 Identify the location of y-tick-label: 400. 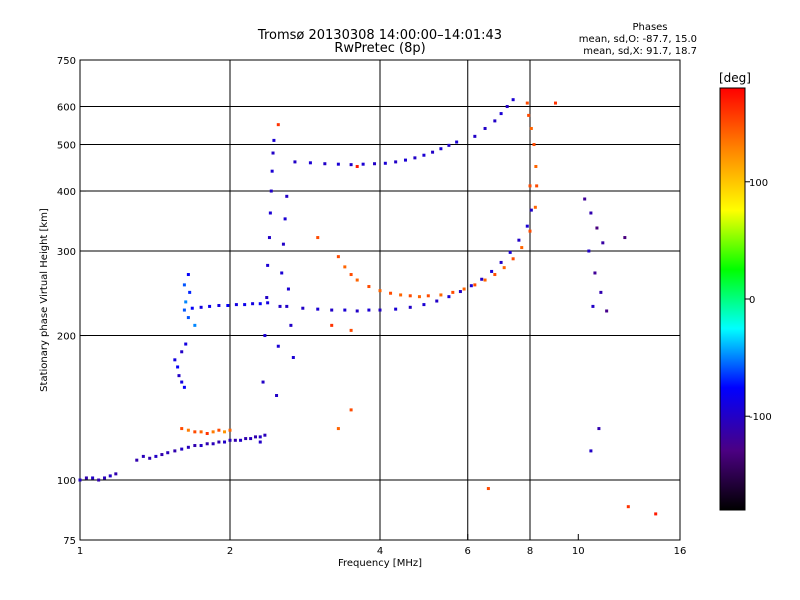
(66, 192).